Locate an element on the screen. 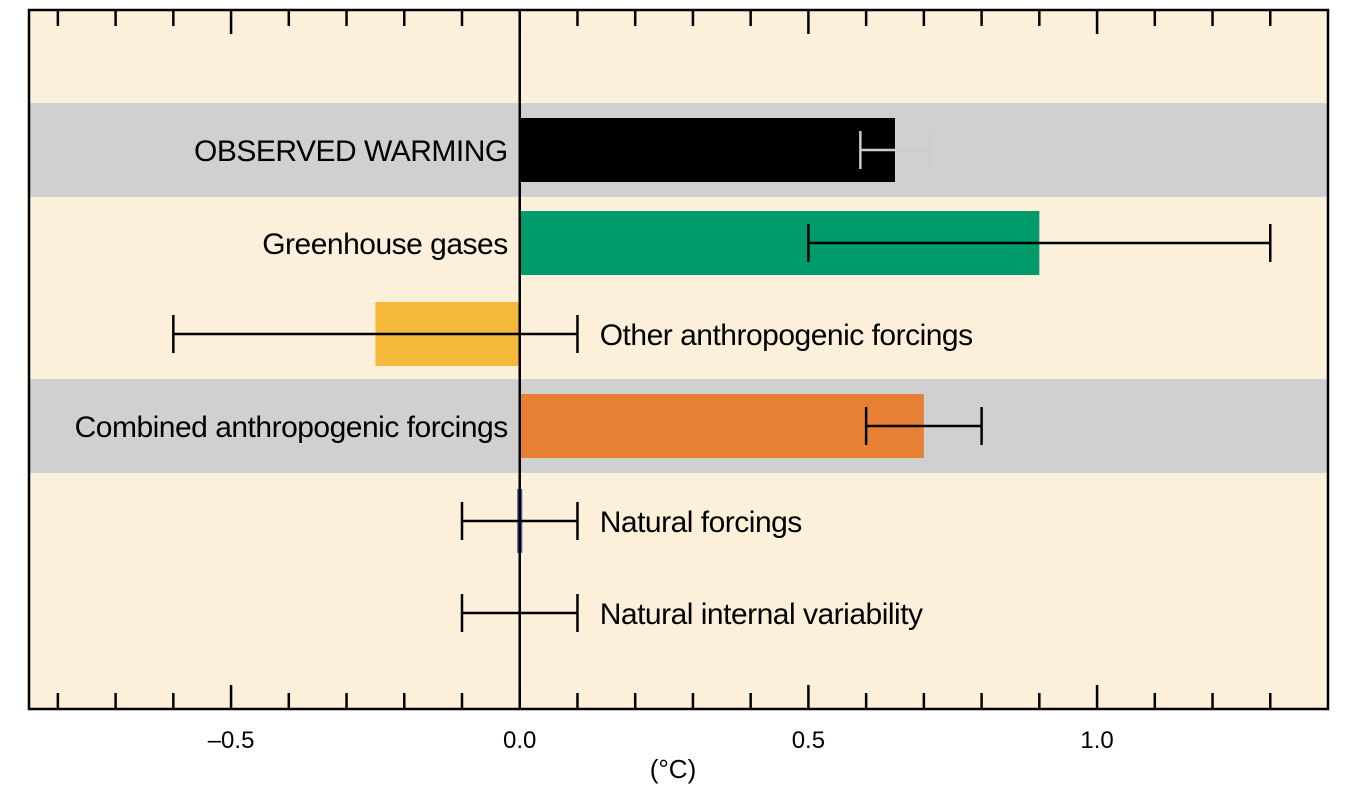 Image resolution: width=1364 pixels, height=792 pixels. category-label-5: Natural internal variability is located at coordinates (761, 614).